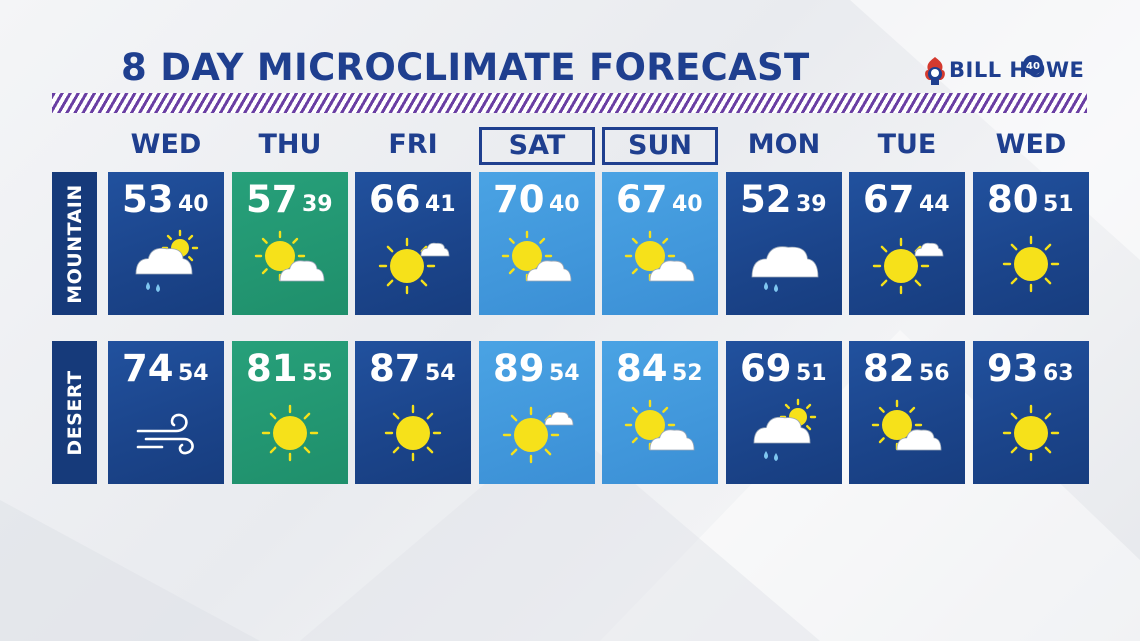 This screenshot has width=1140, height=641. What do you see at coordinates (766, 368) in the screenshot?
I see `high-temp: 69` at bounding box center [766, 368].